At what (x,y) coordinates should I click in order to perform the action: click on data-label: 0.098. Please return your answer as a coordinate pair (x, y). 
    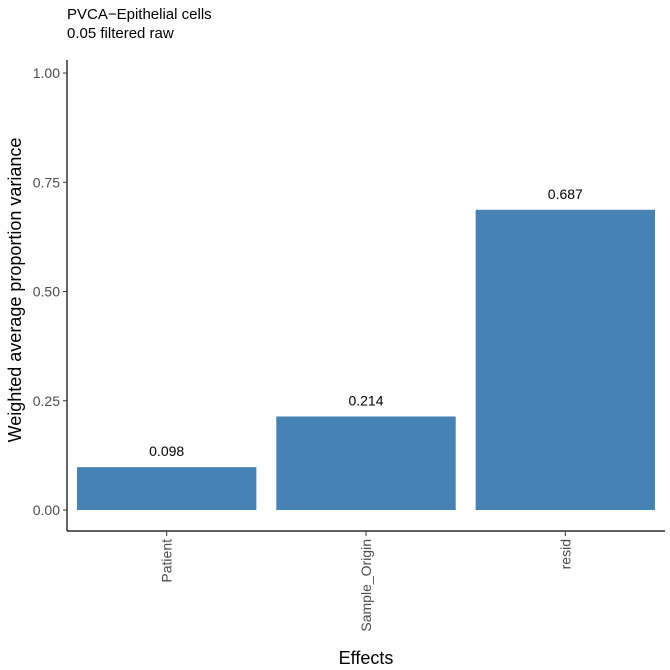
    Looking at the image, I should click on (166, 451).